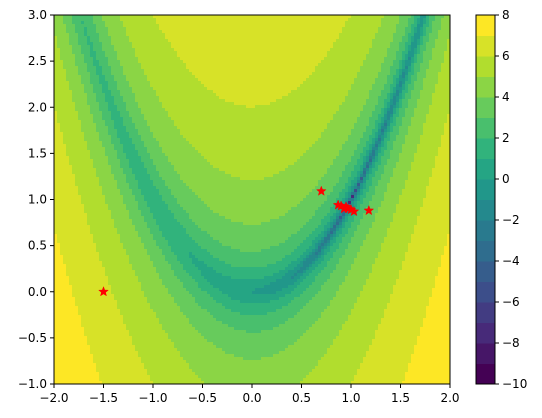 Image resolution: width=542 pixels, height=418 pixels. Describe the element at coordinates (511, 220) in the screenshot. I see `colorbar-tick-label: −2` at that location.